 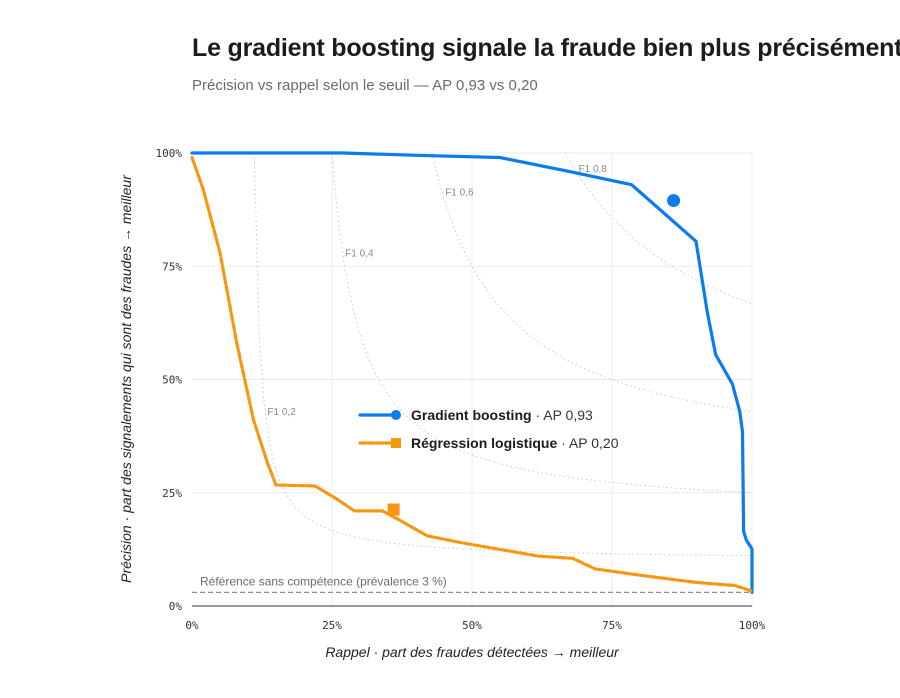 I want to click on iso-f1-label: F1 0,2, so click(x=281, y=412).